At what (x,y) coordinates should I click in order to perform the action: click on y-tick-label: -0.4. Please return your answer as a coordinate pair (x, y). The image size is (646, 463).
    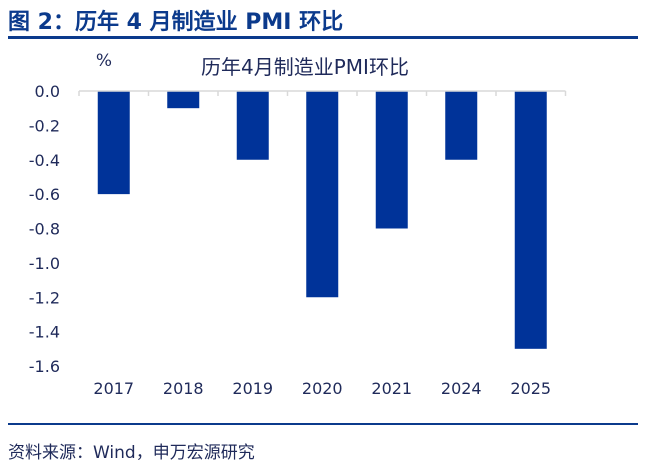
    Looking at the image, I should click on (44, 160).